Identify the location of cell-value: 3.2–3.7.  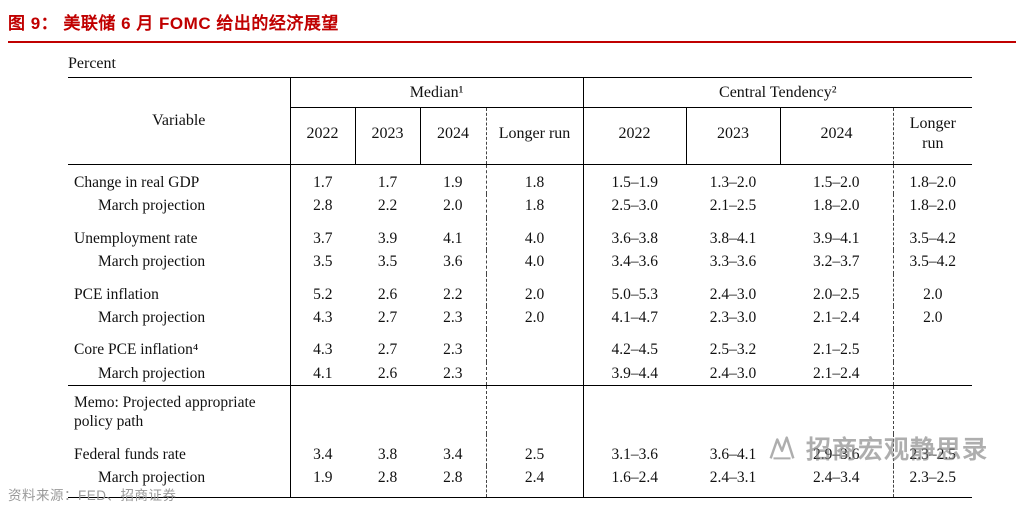
(836, 262).